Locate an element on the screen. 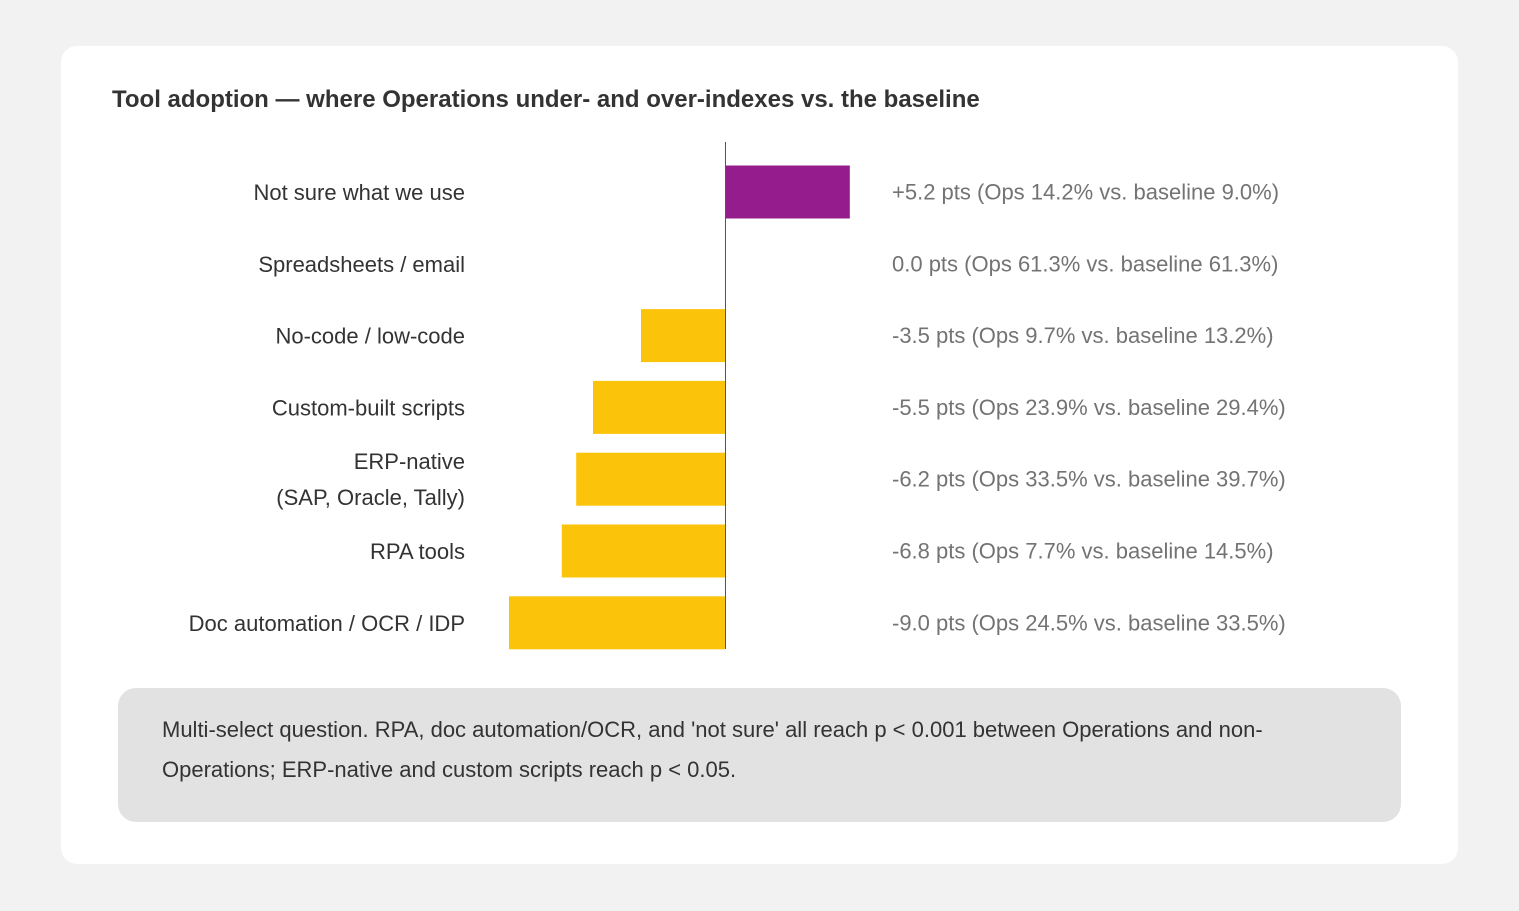  value-label-2: -3.5 pts (Ops 9.7% vs. baseline 13.2%) is located at coordinates (1083, 335).